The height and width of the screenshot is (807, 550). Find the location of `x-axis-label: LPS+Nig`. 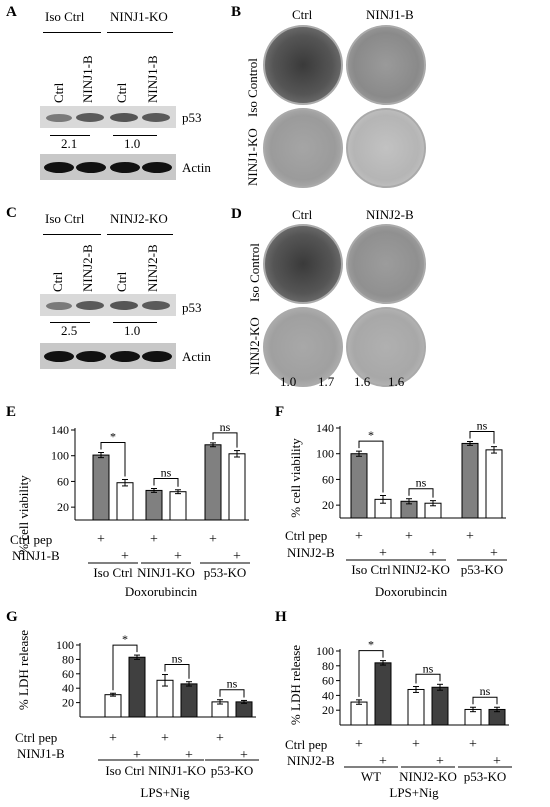

x-axis-label: LPS+Nig is located at coordinates (165, 792).